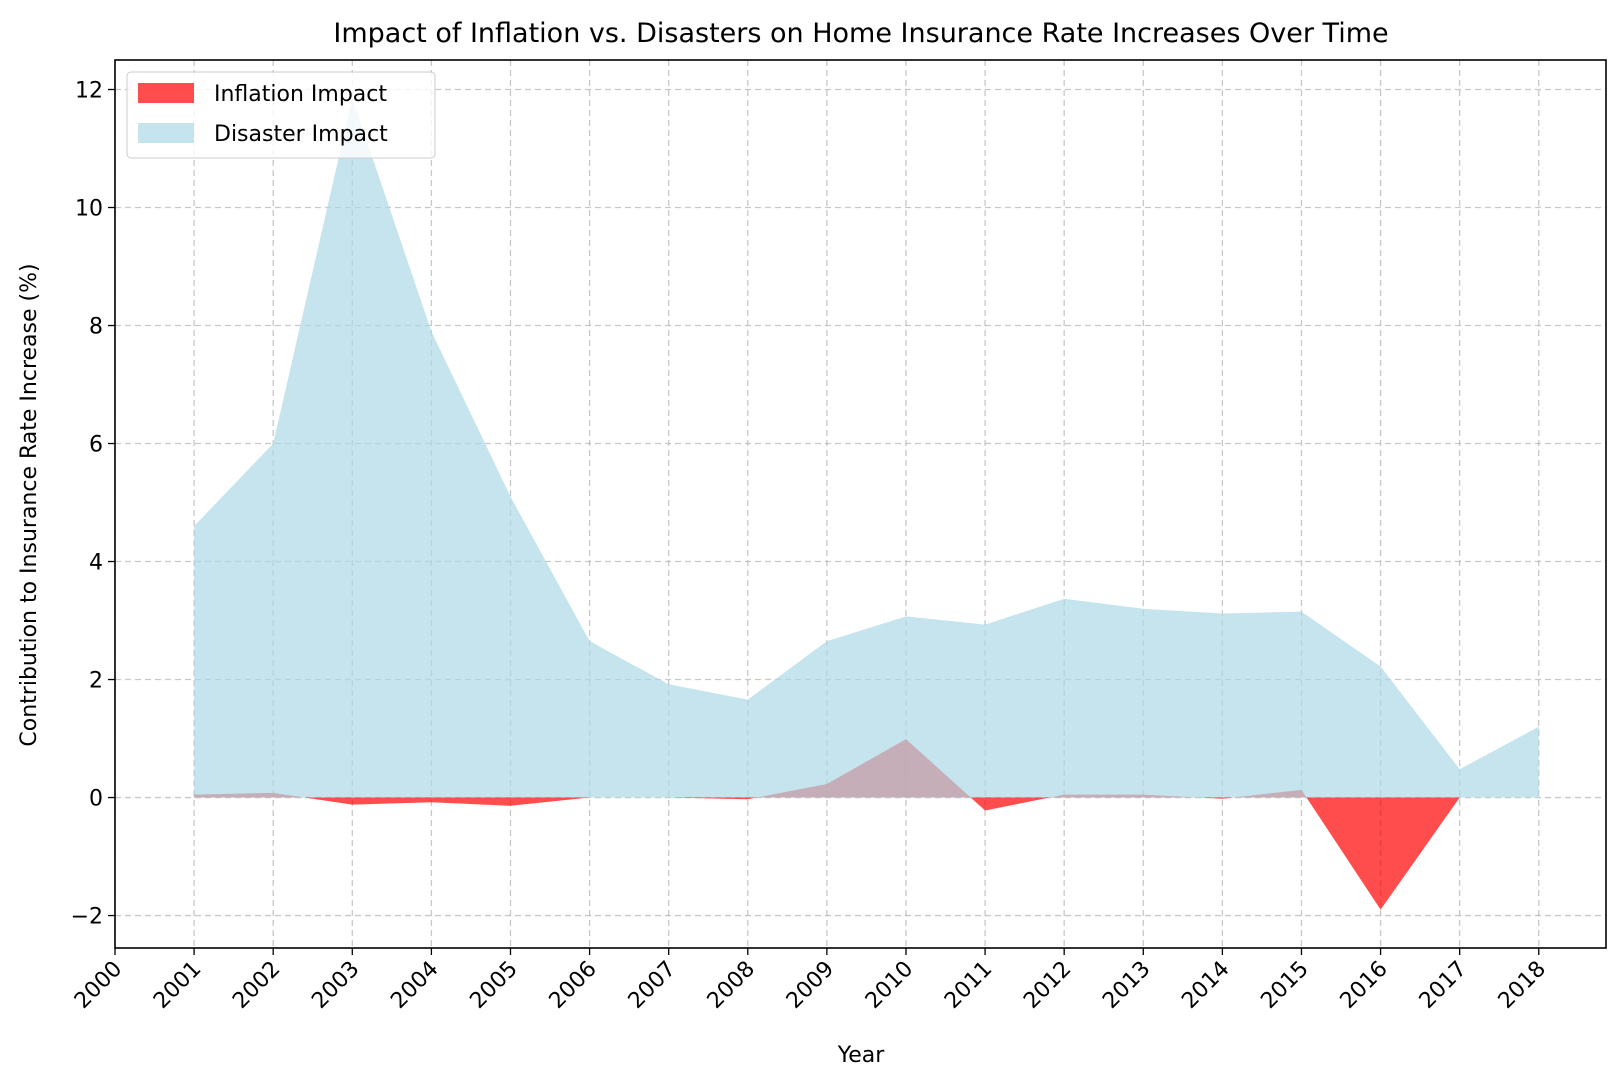 The image size is (1621, 1087). What do you see at coordinates (96, 327) in the screenshot?
I see `y-tick-label-5: 8` at bounding box center [96, 327].